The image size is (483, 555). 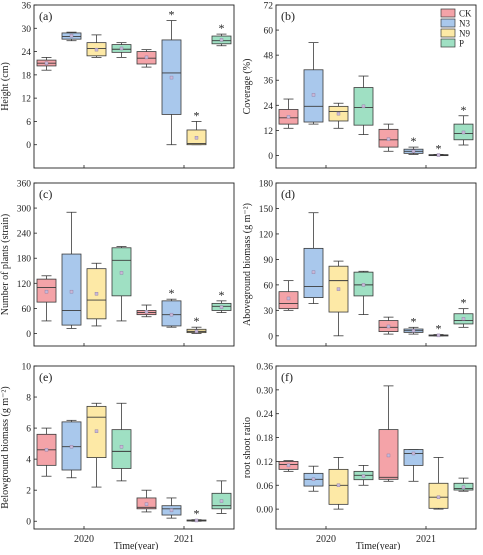 I want to click on y-tick-label: 10, so click(x=27, y=368).